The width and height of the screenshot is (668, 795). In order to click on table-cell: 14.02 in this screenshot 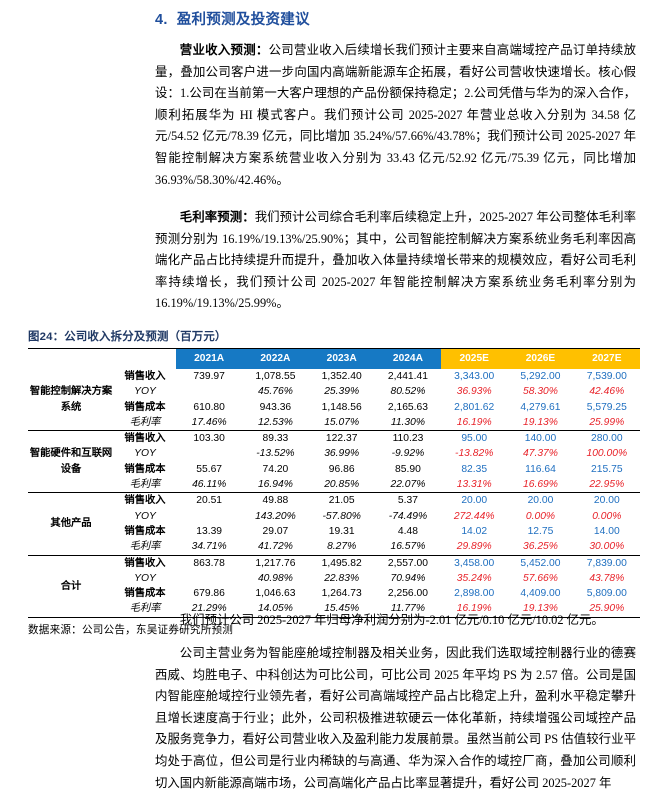, I will do `click(474, 531)`.